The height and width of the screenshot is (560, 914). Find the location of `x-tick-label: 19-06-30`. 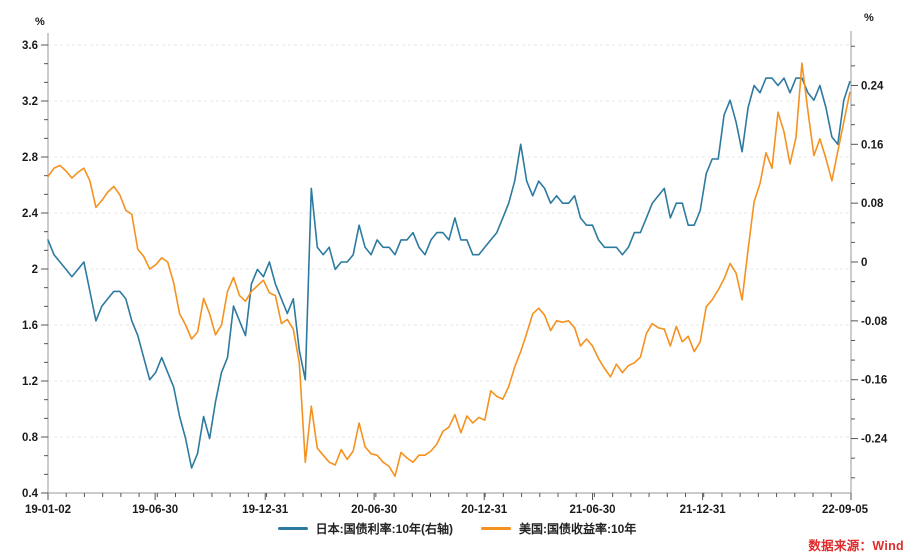

x-tick-label: 19-06-30 is located at coordinates (155, 510).